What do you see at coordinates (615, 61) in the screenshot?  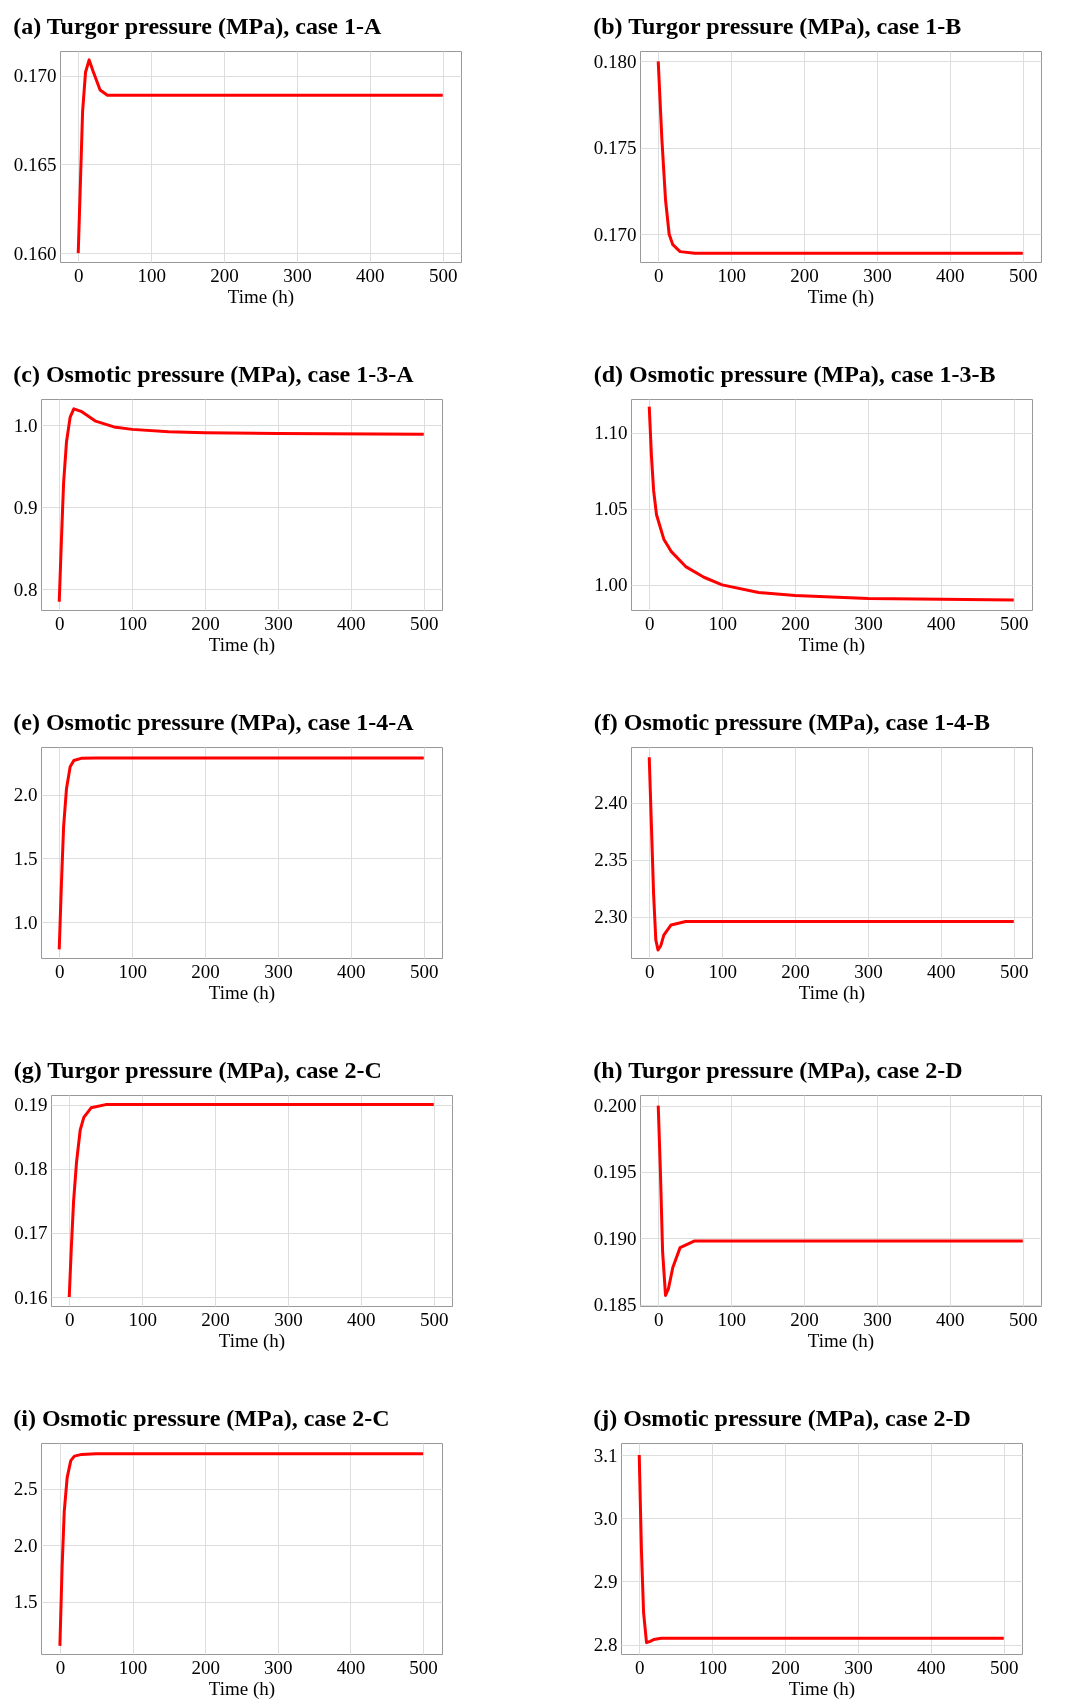 I see `y-tick-label: 0.180` at bounding box center [615, 61].